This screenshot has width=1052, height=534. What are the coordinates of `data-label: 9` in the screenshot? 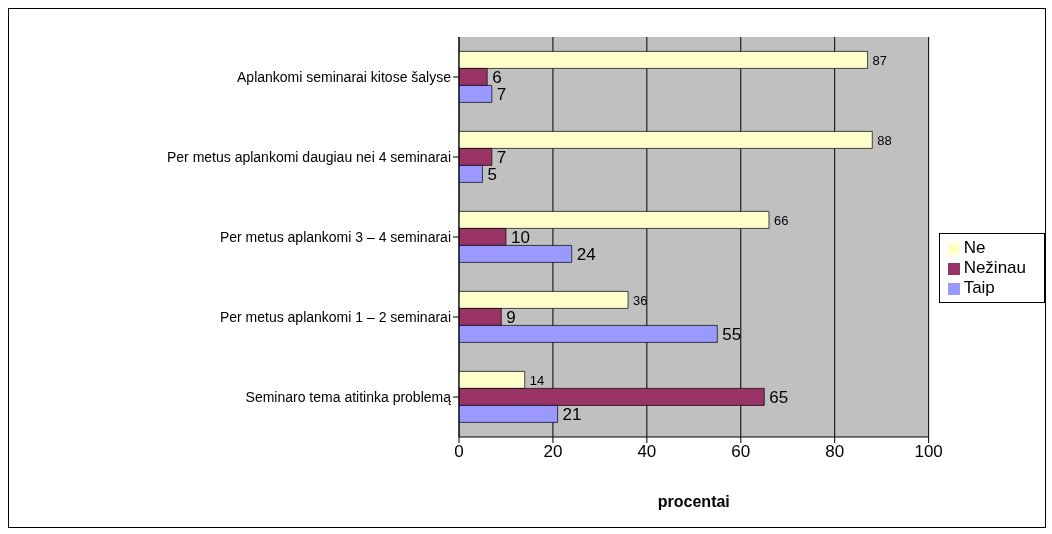 It's located at (511, 317).